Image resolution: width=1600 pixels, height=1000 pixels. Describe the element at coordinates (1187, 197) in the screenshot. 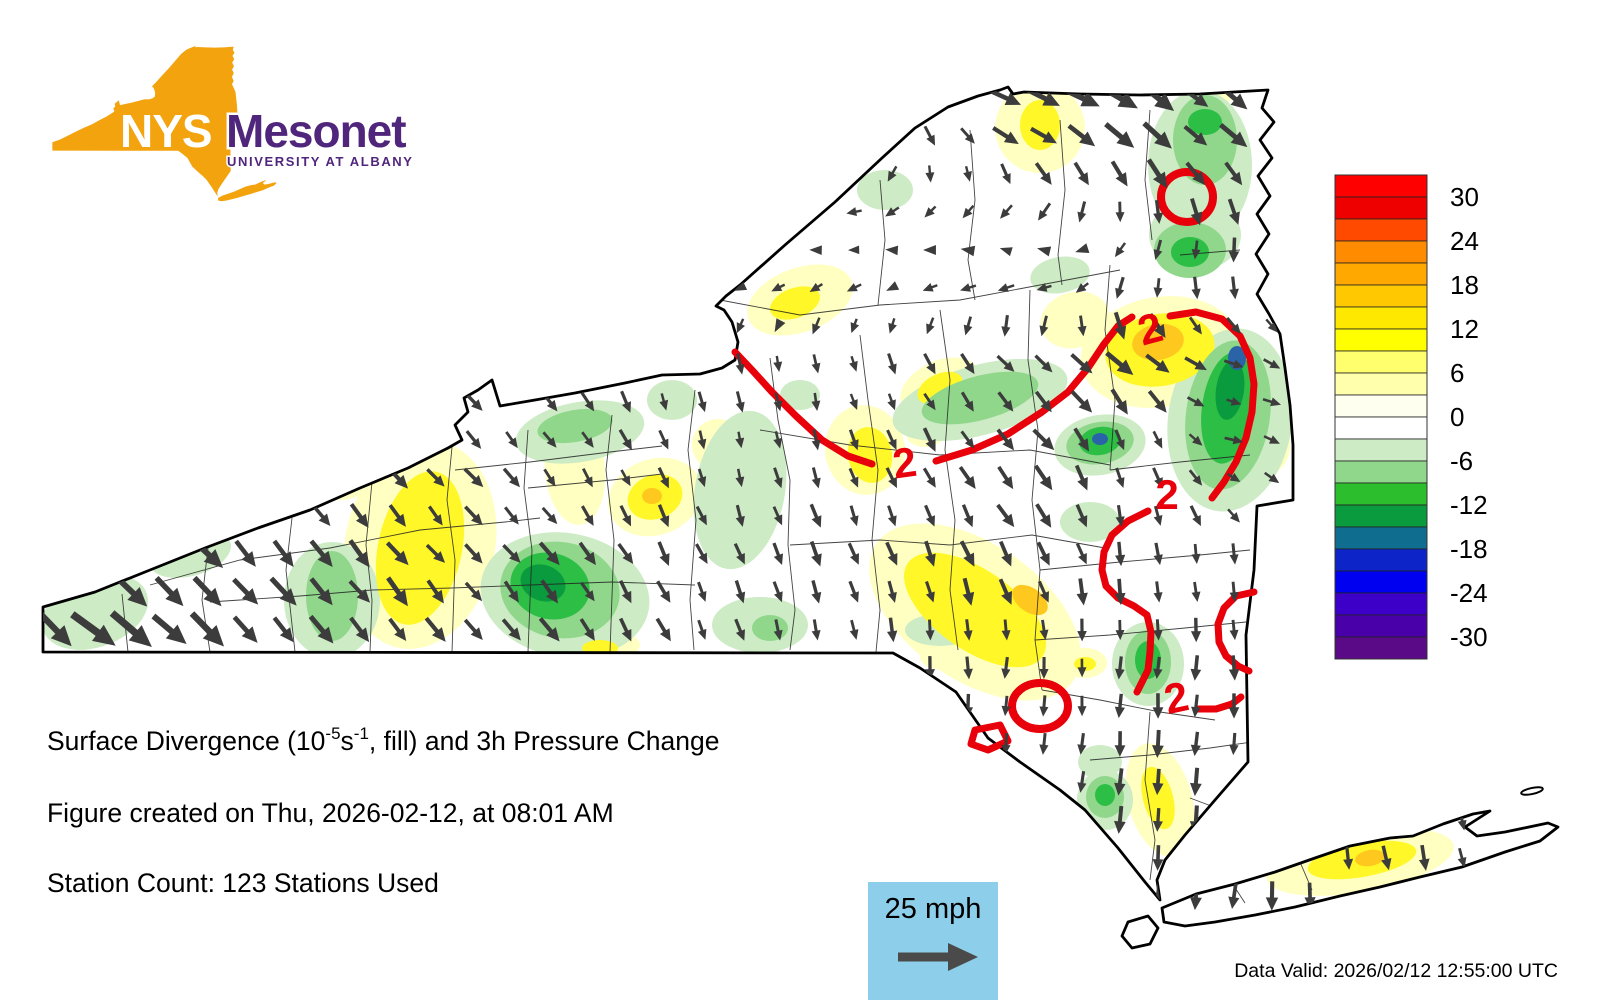

I see `pressure-contour-ring` at that location.